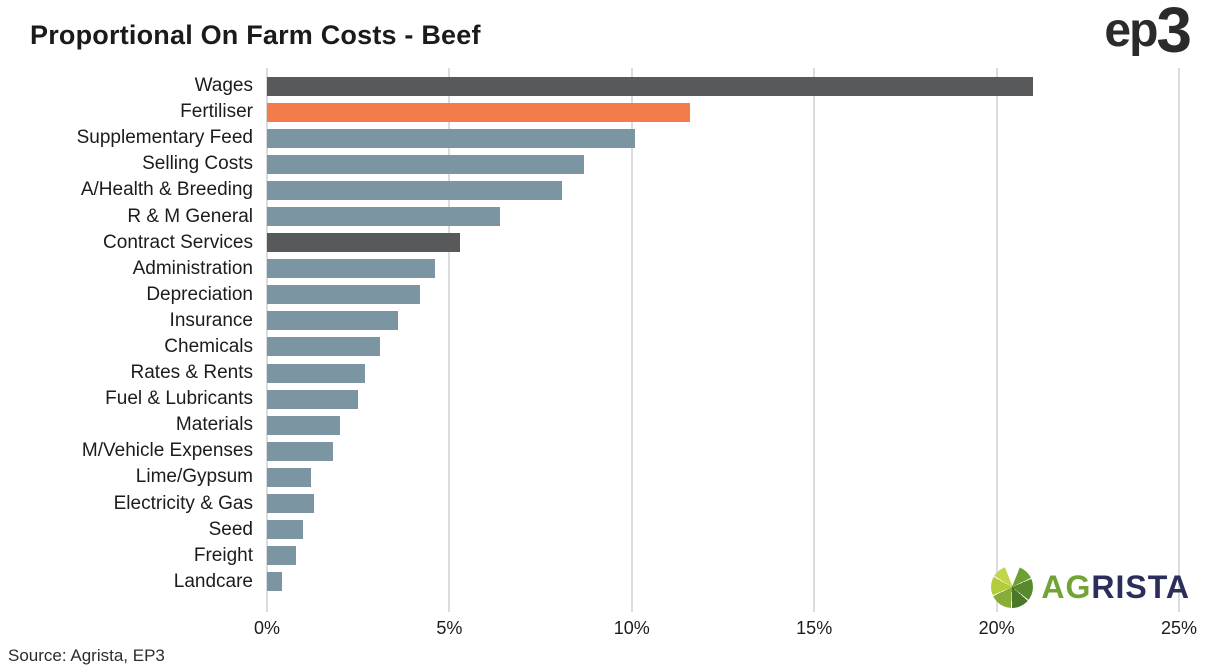  I want to click on bar-electricity-gas, so click(291, 504).